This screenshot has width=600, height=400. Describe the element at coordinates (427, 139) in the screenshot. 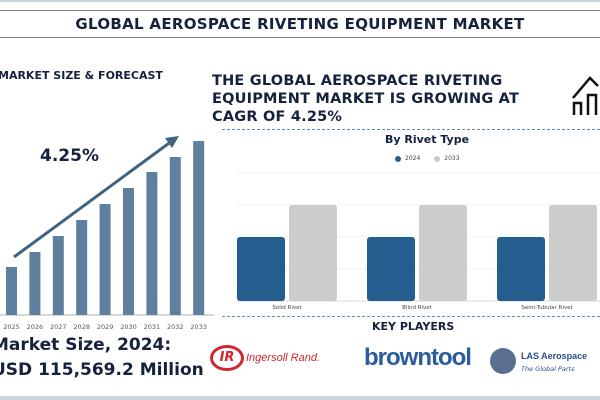

I see `rivet-chart-title: By Rivet Type` at that location.